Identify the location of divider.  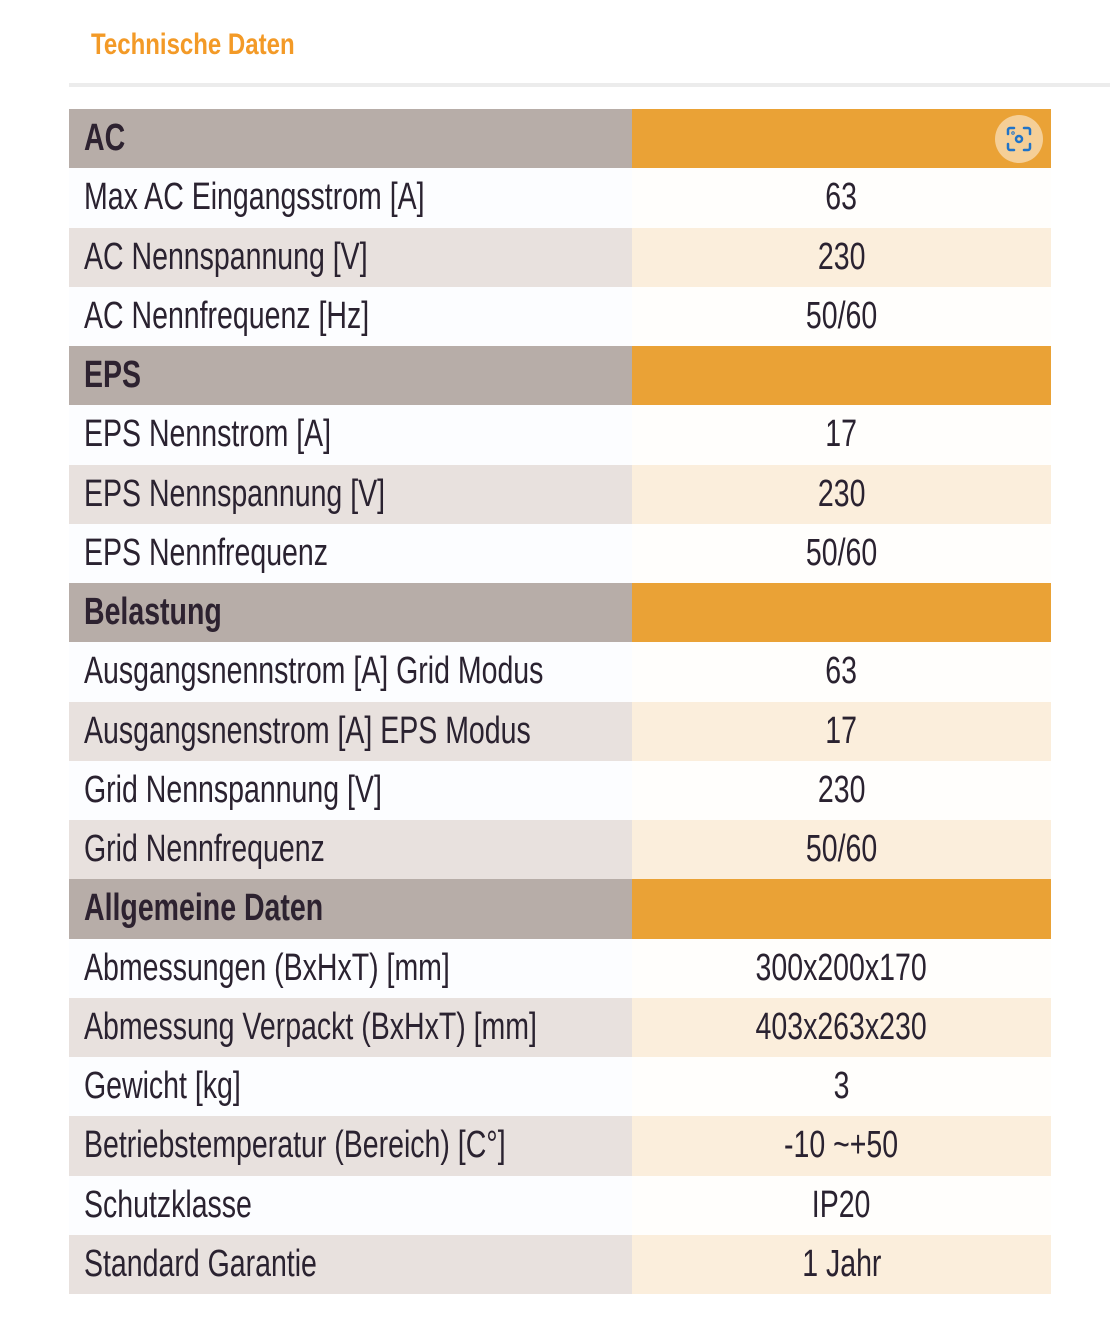
(589, 85).